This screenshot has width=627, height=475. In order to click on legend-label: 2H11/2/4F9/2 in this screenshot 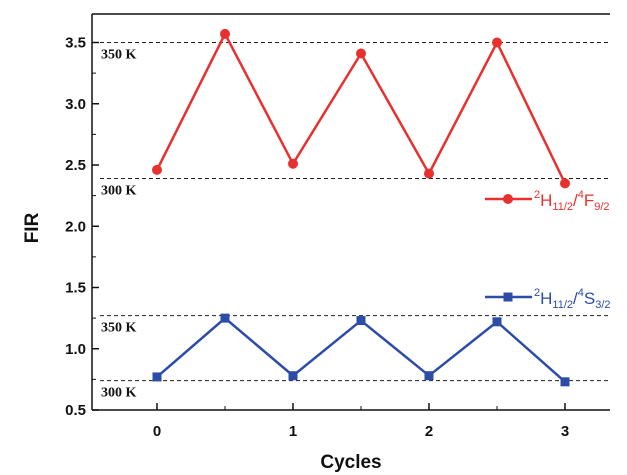, I will do `click(572, 201)`.